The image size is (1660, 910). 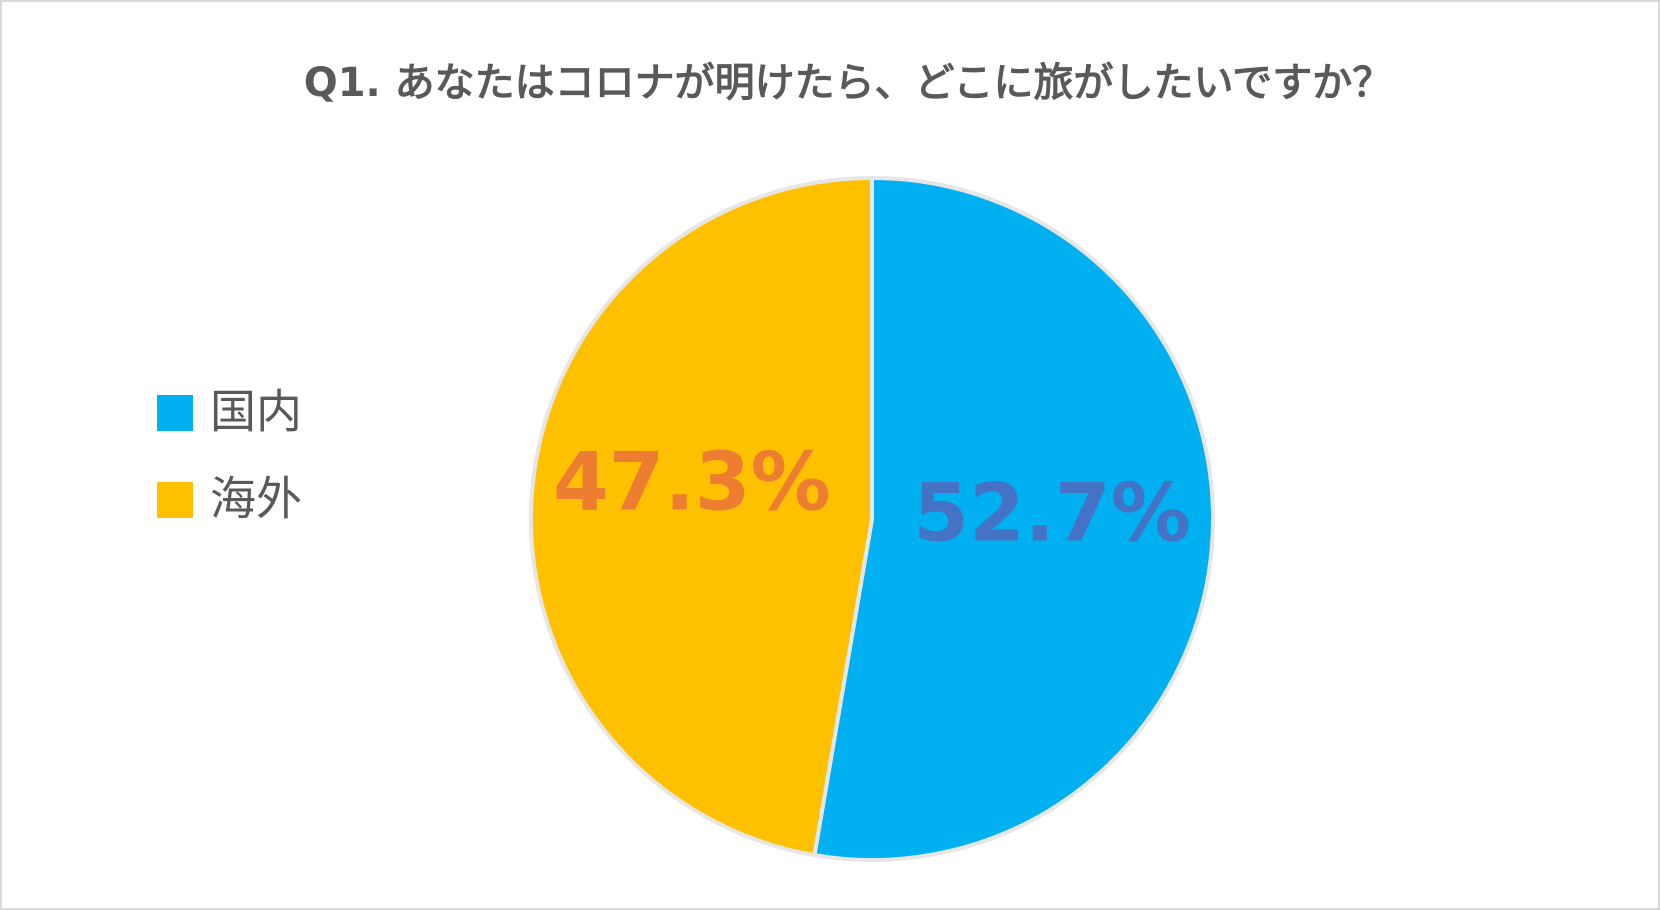 What do you see at coordinates (1052, 512) in the screenshot?
I see `value-label: 52.7%` at bounding box center [1052, 512].